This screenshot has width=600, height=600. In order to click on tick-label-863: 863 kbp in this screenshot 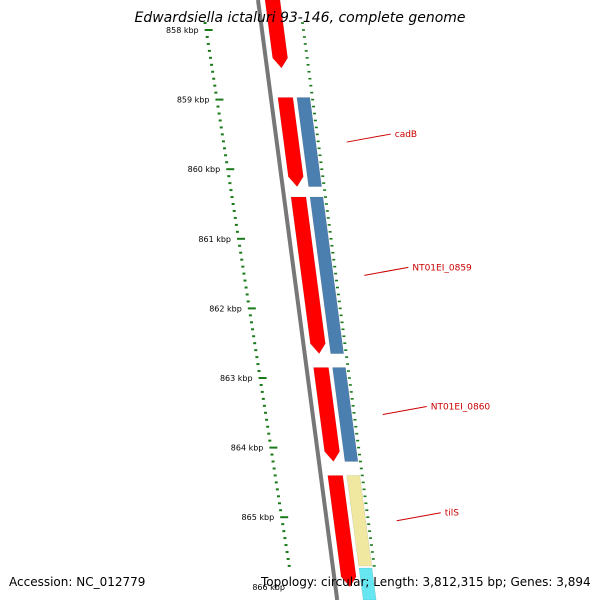, I will do `click(236, 378)`.